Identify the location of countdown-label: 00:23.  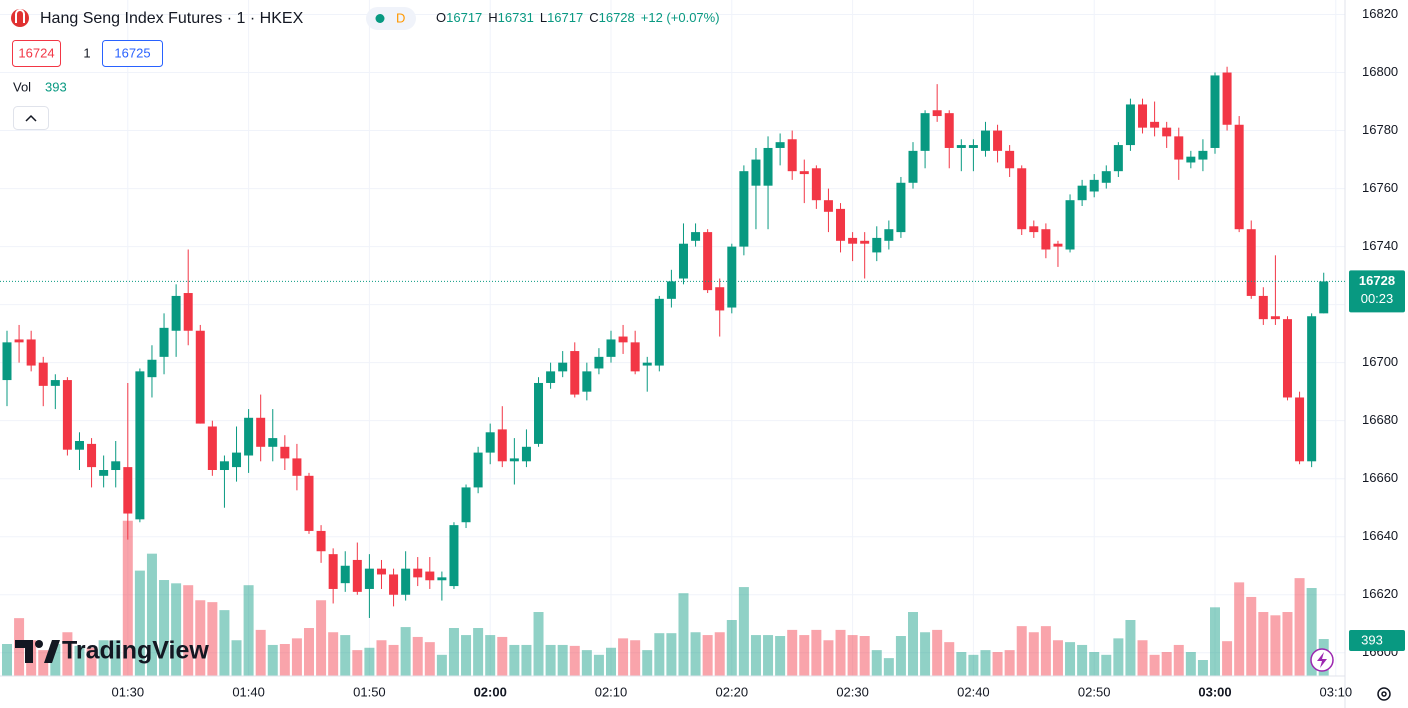
(1377, 298).